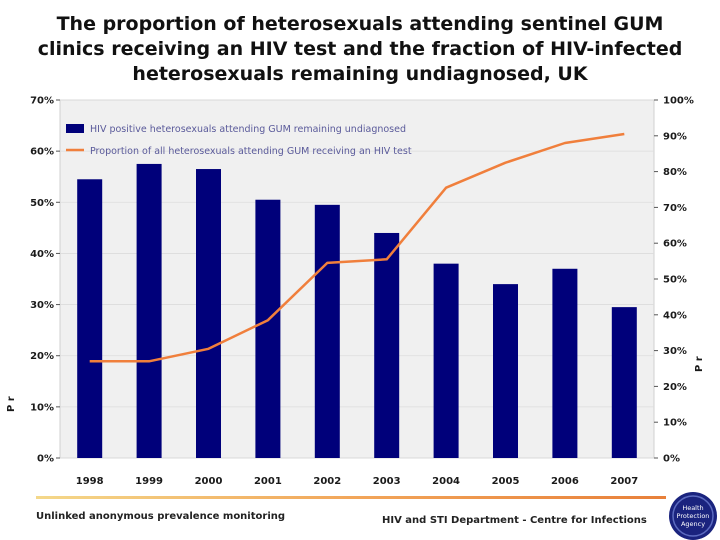 This screenshot has width=720, height=540. Describe the element at coordinates (90, 318) in the screenshot. I see `bar-1998` at that location.